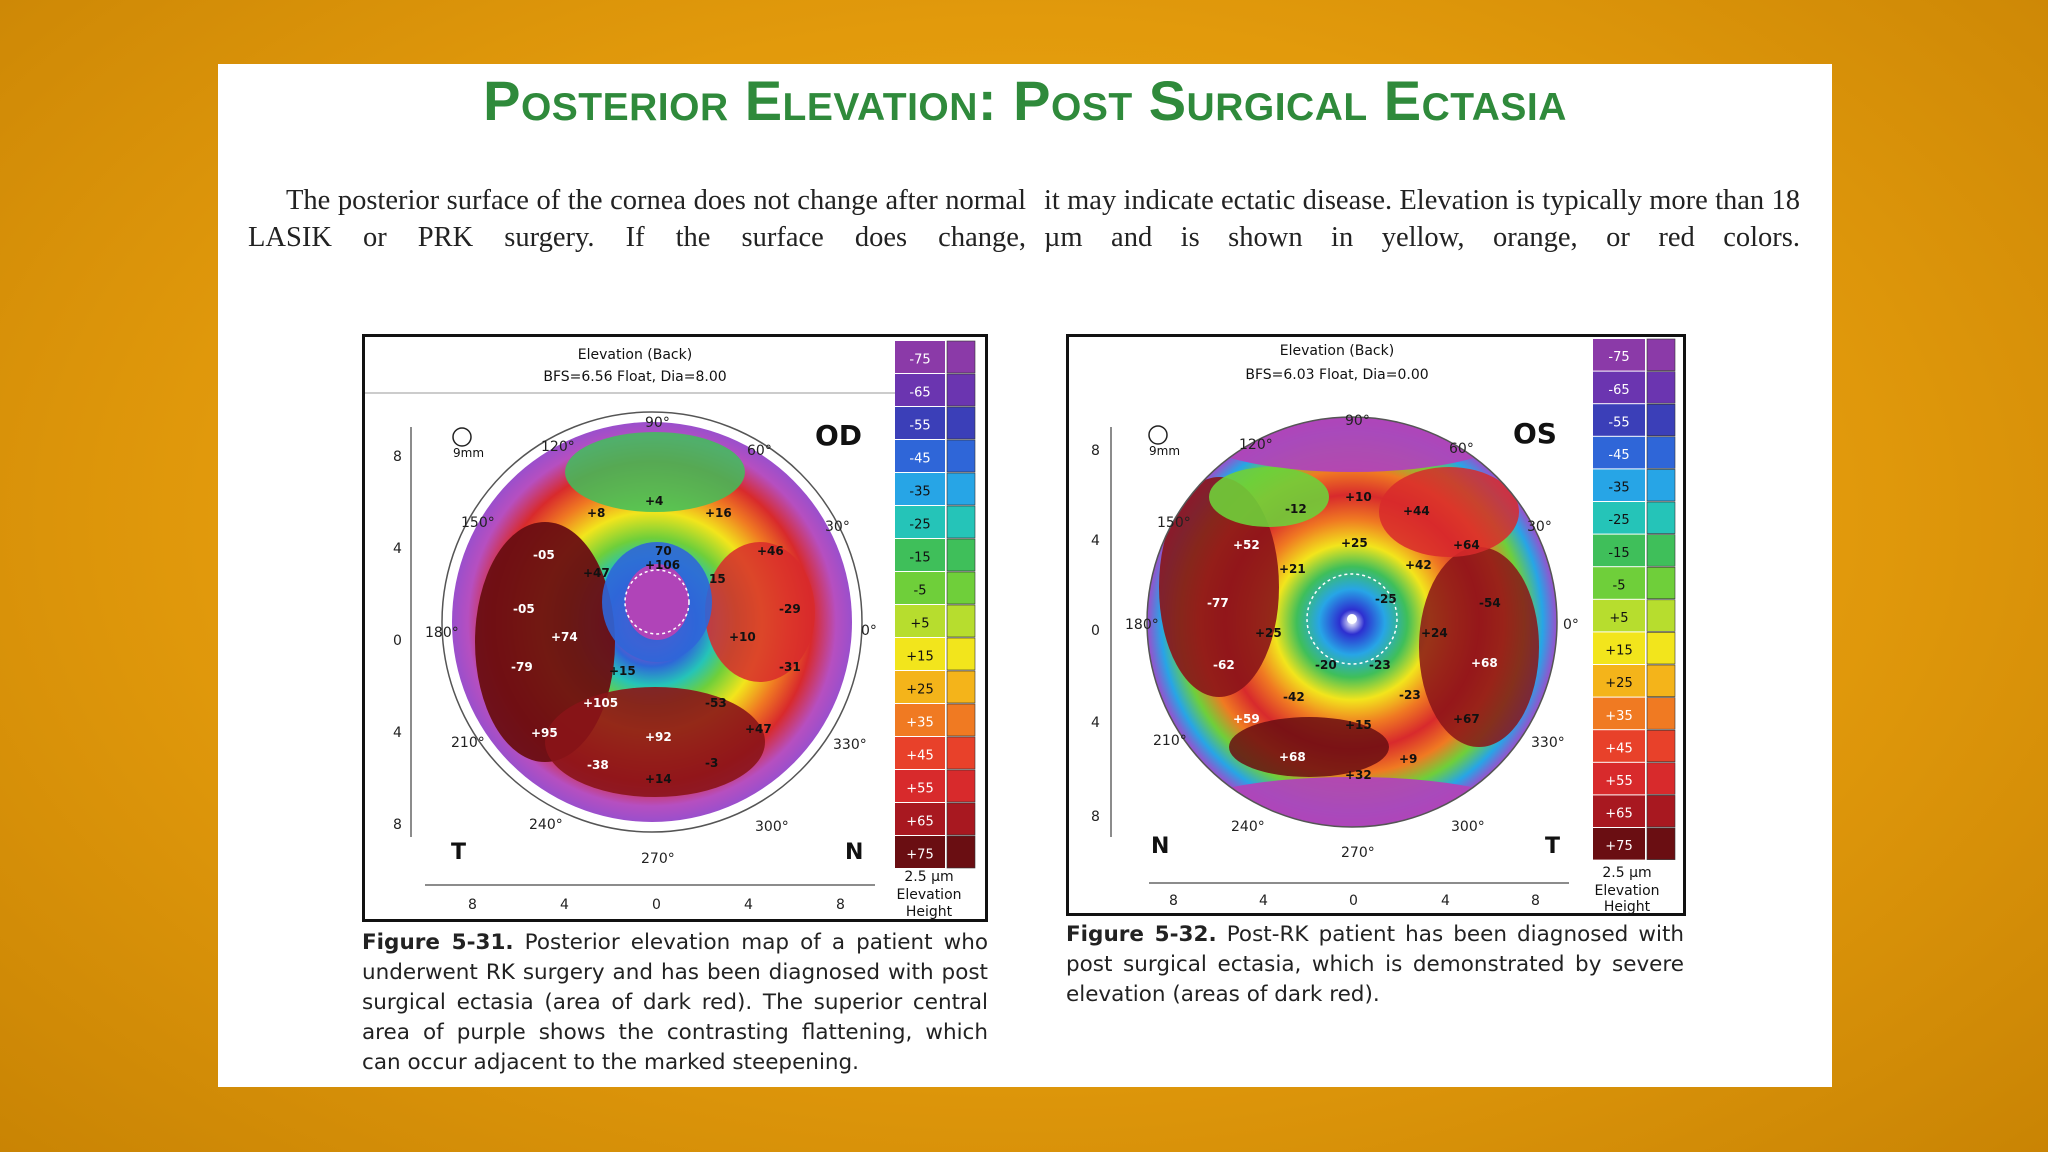 Image resolution: width=2048 pixels, height=1152 pixels. Describe the element at coordinates (658, 737) in the screenshot. I see `elevation-value: +92` at that location.